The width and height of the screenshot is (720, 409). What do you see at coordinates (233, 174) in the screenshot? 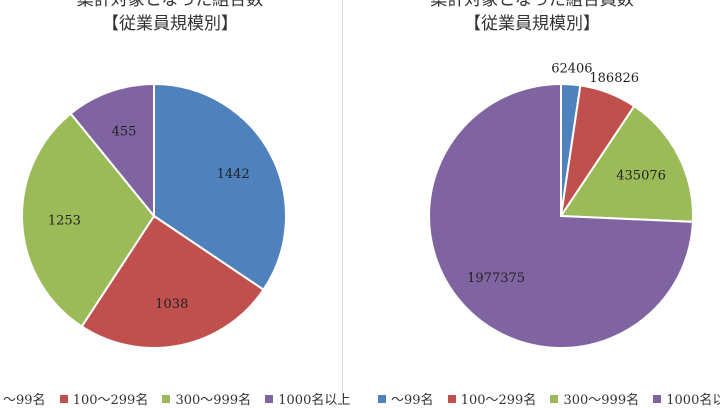
I see `slice-value-label: 1442` at bounding box center [233, 174].